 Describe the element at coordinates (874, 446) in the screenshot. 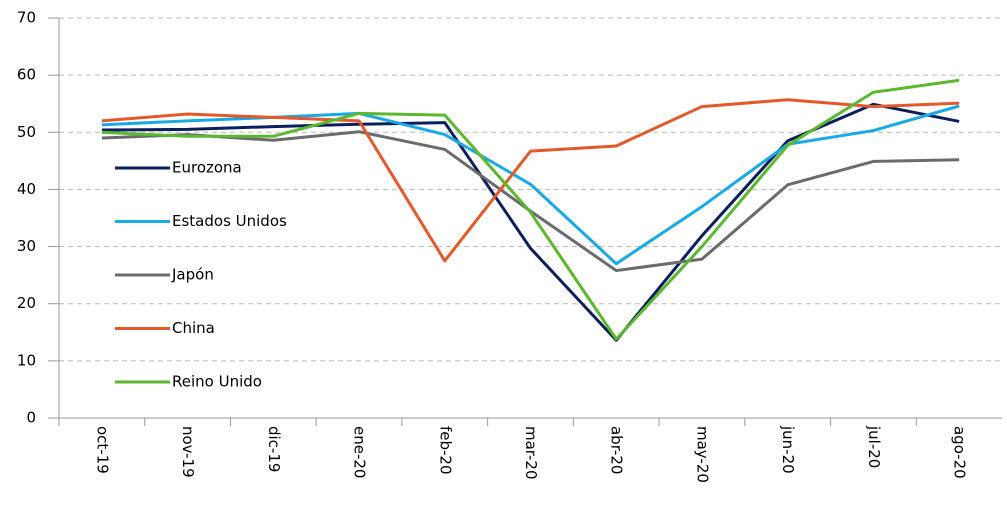

I see `x-tick-label: jul-20` at that location.